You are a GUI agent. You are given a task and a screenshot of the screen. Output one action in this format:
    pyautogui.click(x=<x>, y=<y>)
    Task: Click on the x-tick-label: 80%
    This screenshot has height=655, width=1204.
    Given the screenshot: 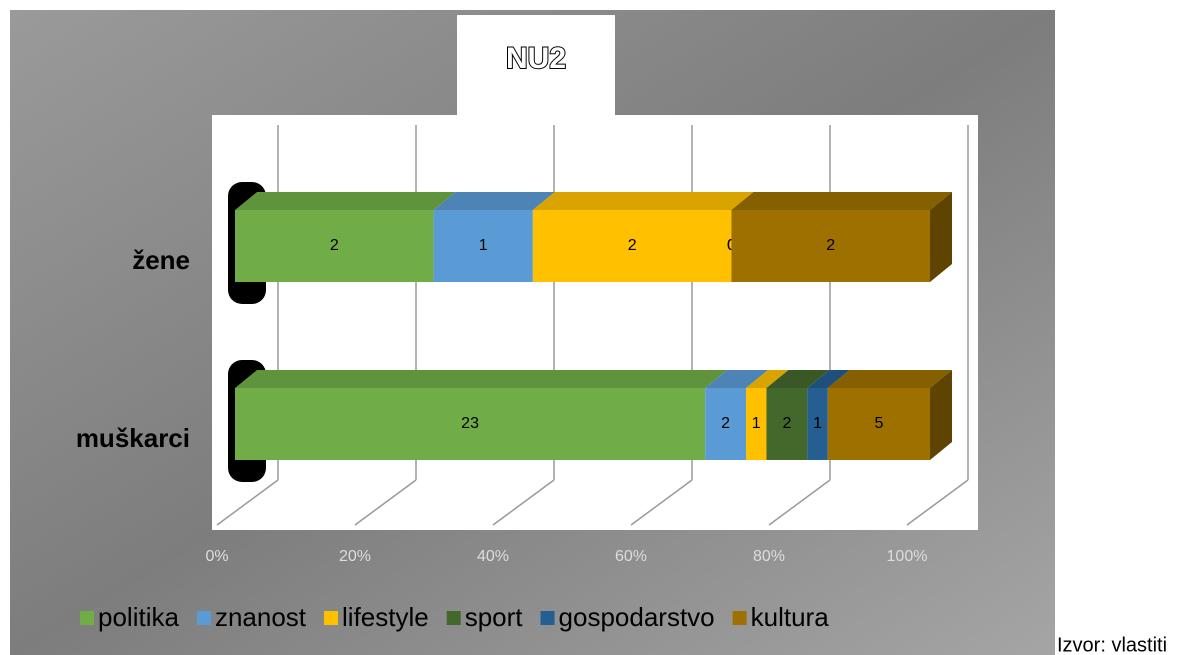 What is the action you would take?
    pyautogui.click(x=769, y=556)
    